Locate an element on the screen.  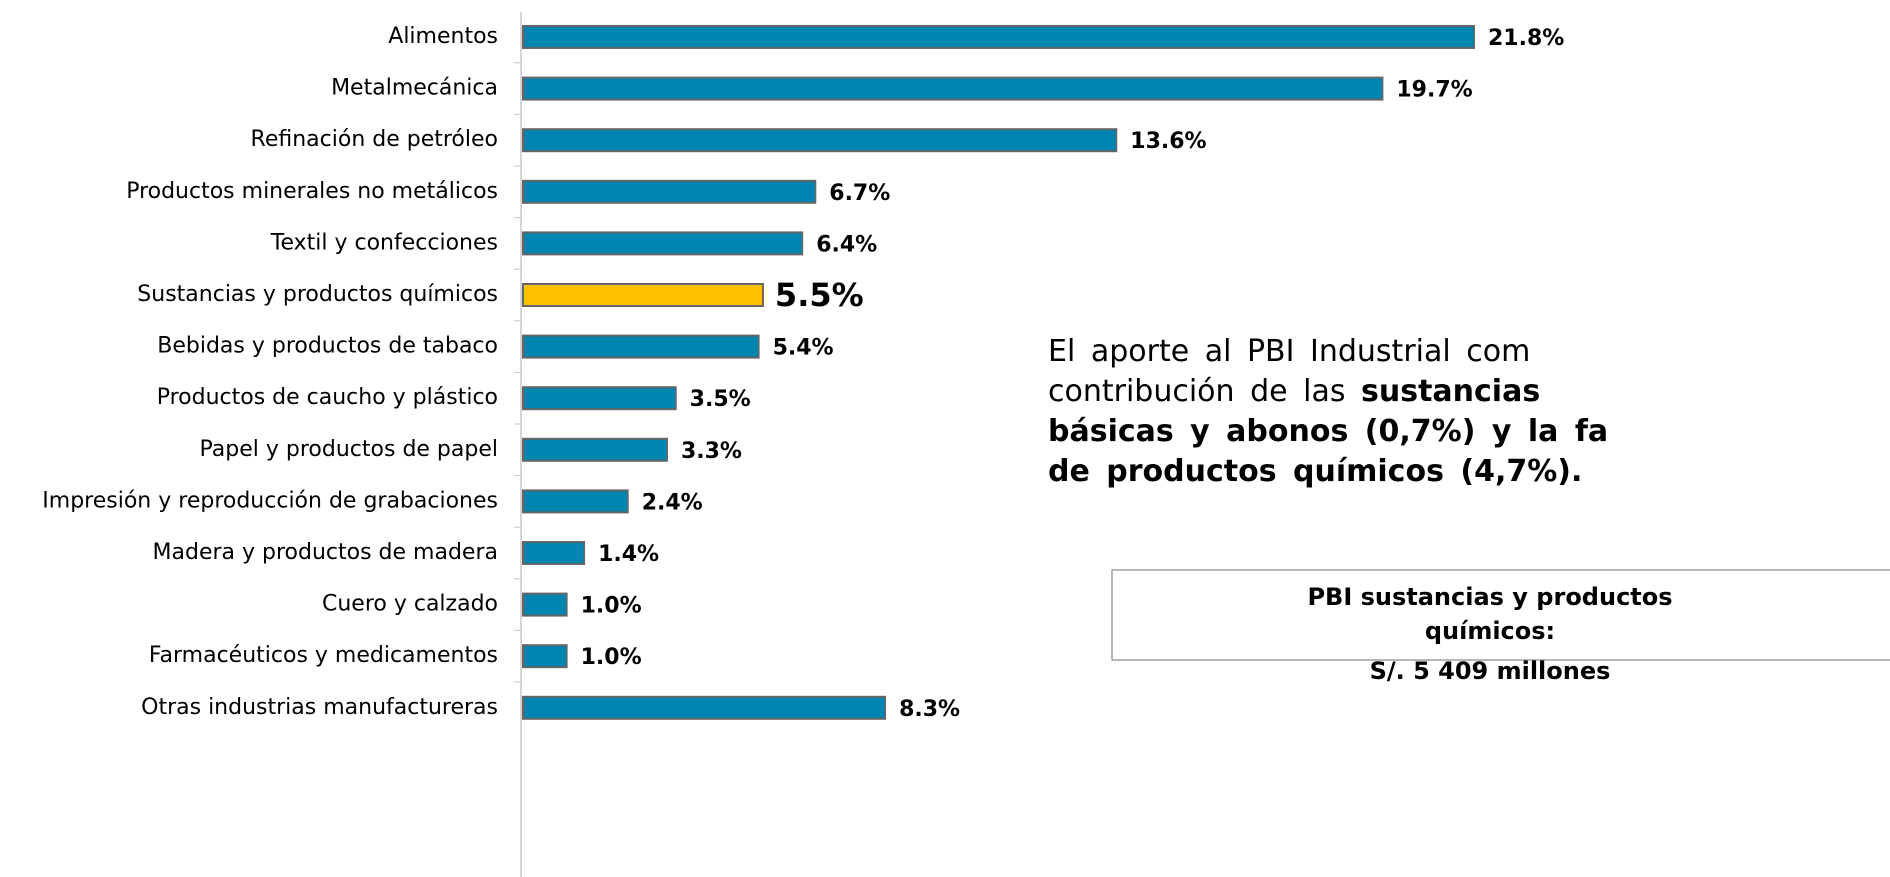
annotation-line: básicas y abonos (0,7%) y la fa is located at coordinates (1328, 431).